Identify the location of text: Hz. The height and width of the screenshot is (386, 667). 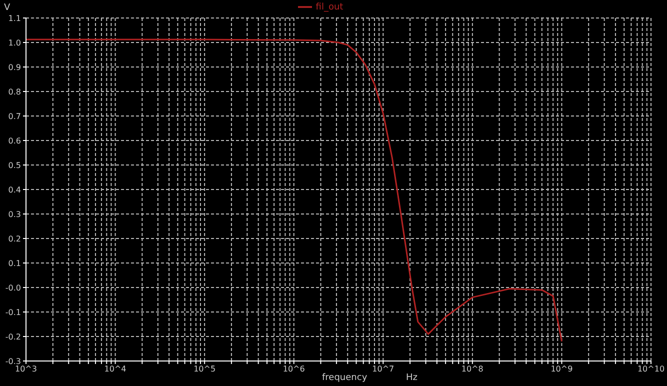
(412, 378).